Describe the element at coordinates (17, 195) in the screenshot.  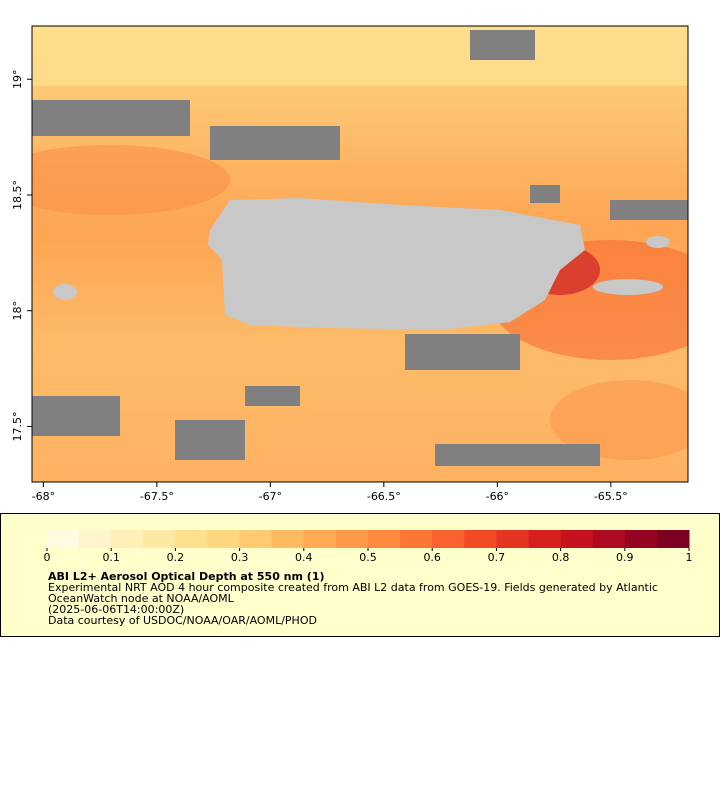
I see `y-tick-label: 18.5°` at that location.